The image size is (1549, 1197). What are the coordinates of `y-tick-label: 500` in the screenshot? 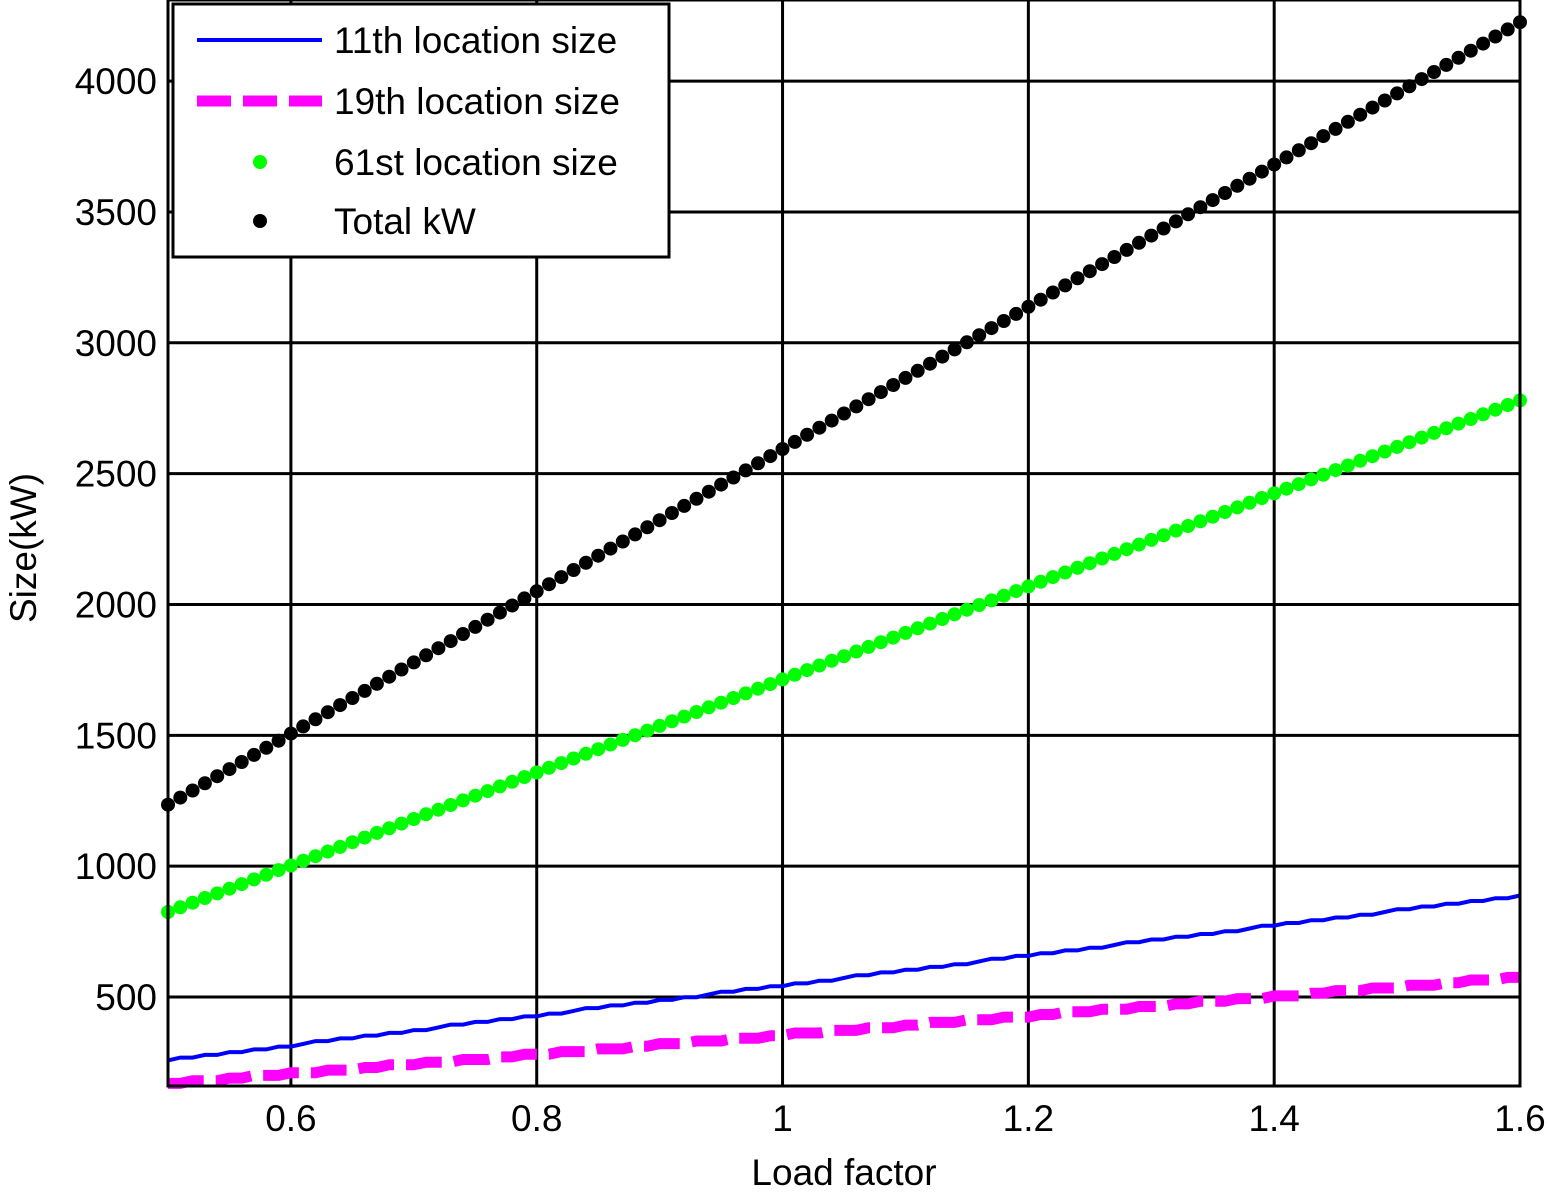 It's located at (126, 997).